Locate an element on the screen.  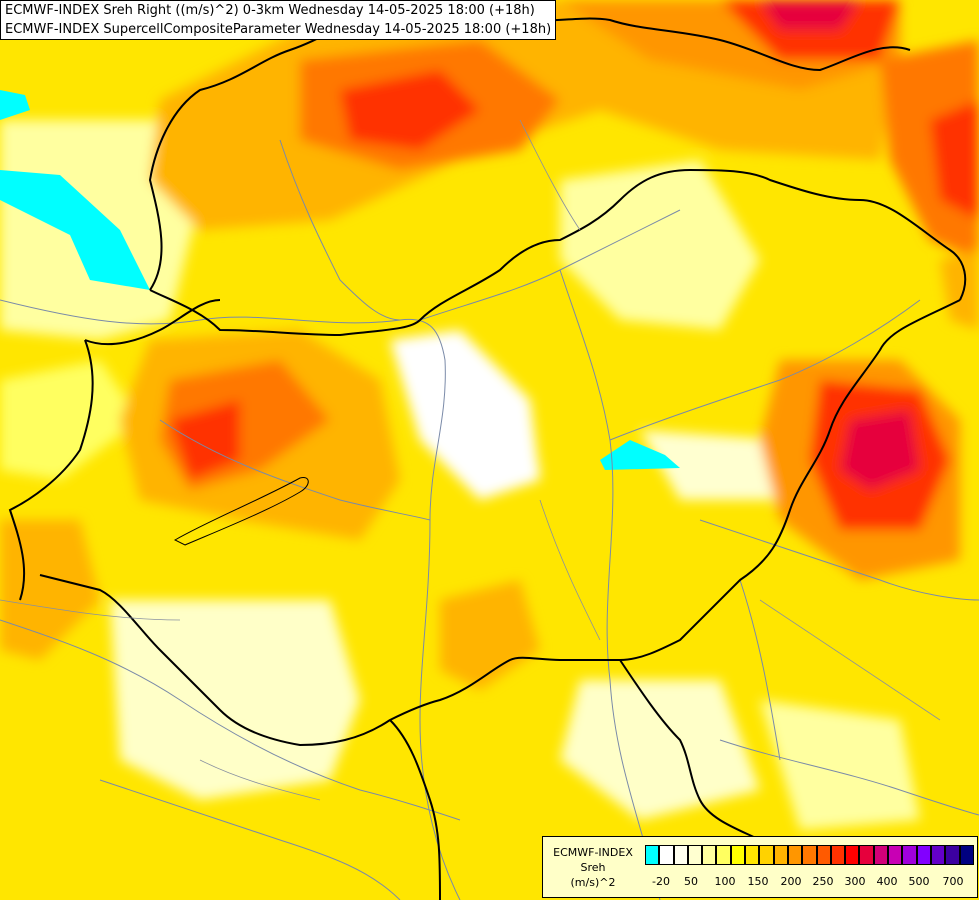
legend-label: ECMWF-INDEX Sreh (m/s)^2 is located at coordinates (593, 867).